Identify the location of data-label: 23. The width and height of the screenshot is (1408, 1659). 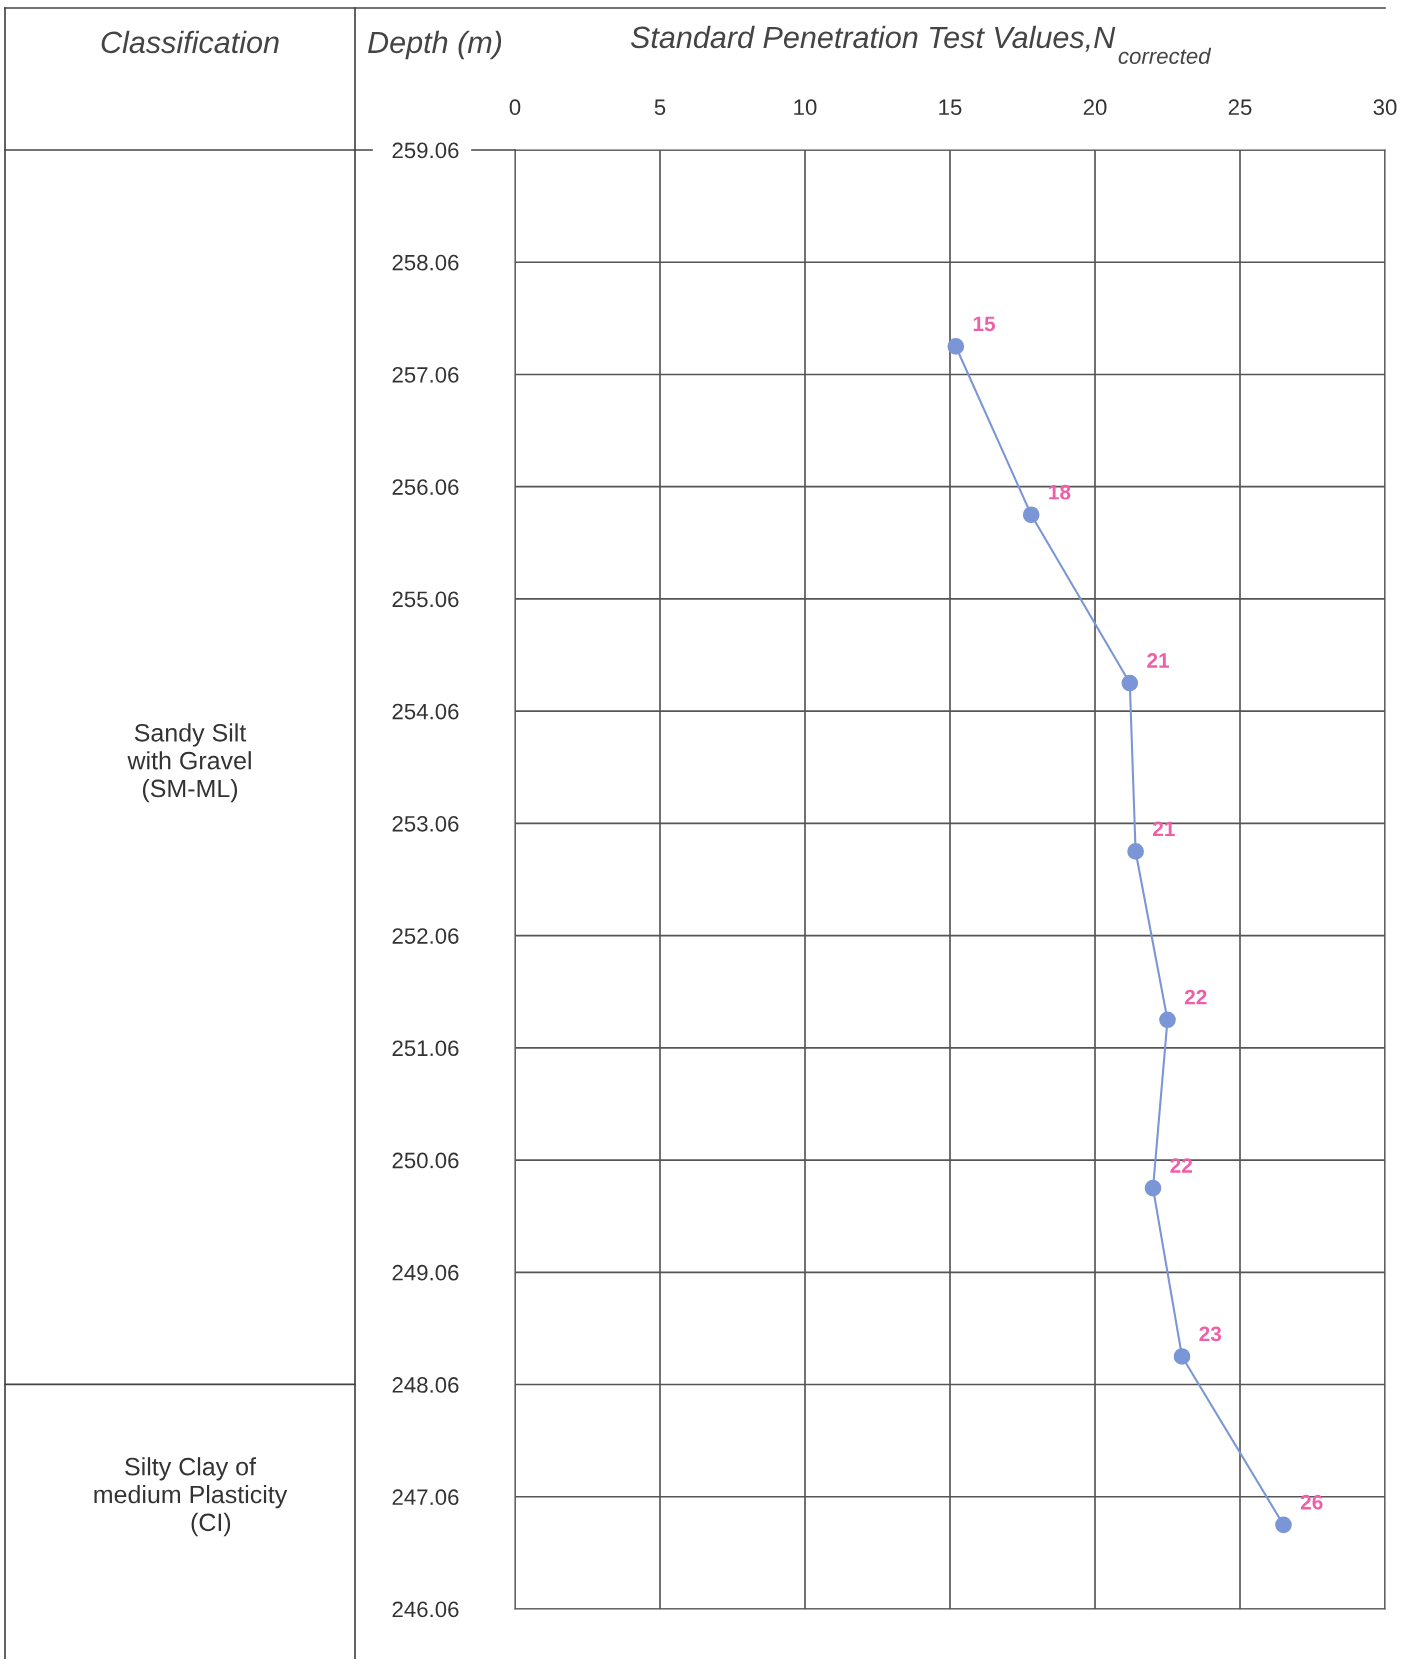
(1210, 1334).